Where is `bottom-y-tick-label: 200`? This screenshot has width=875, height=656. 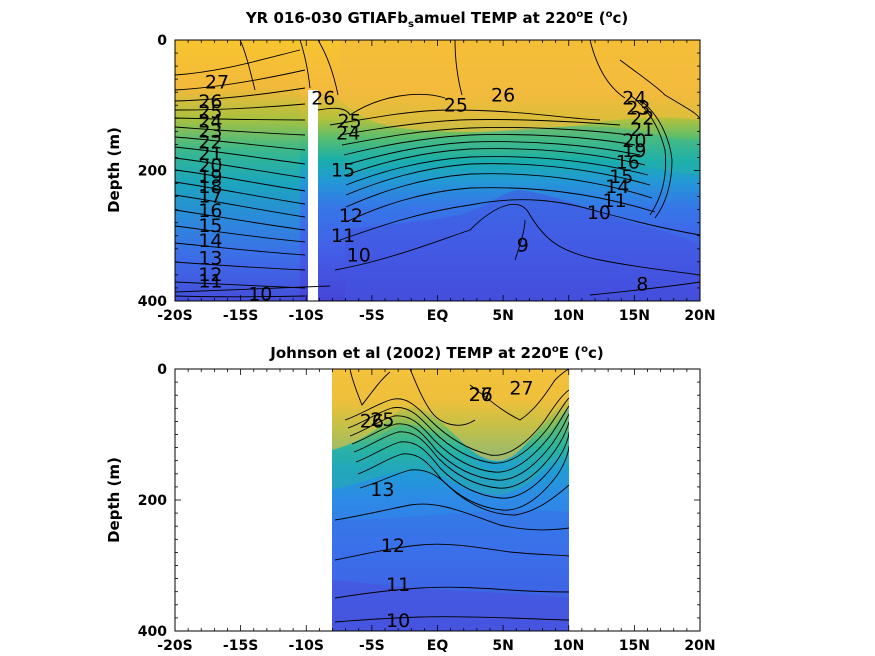 bottom-y-tick-label: 200 is located at coordinates (152, 501).